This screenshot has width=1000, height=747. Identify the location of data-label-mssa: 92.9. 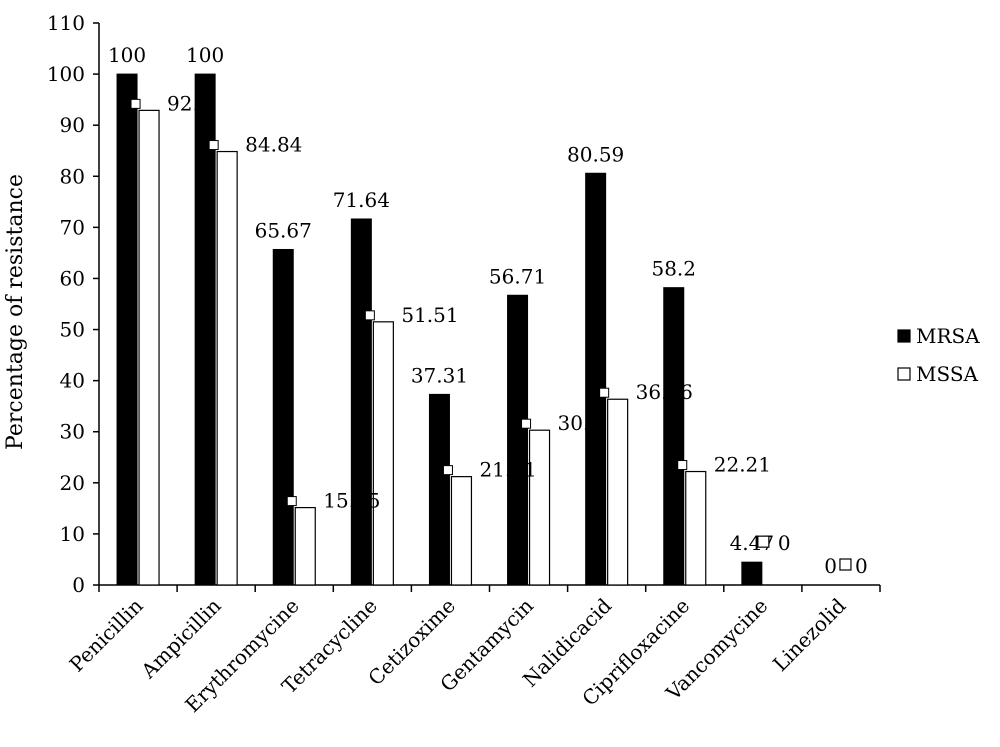
(189, 103).